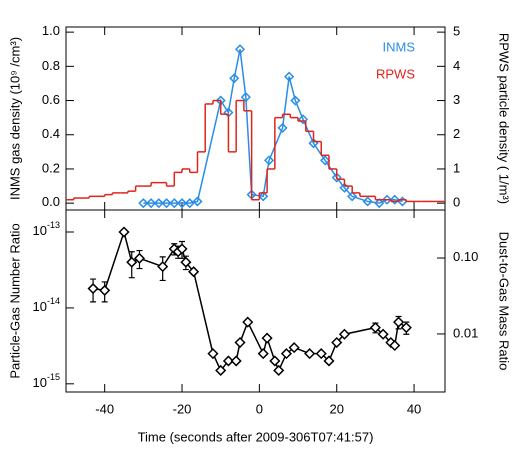 The width and height of the screenshot is (517, 450). I want to click on x-tick-label: 40, so click(414, 408).